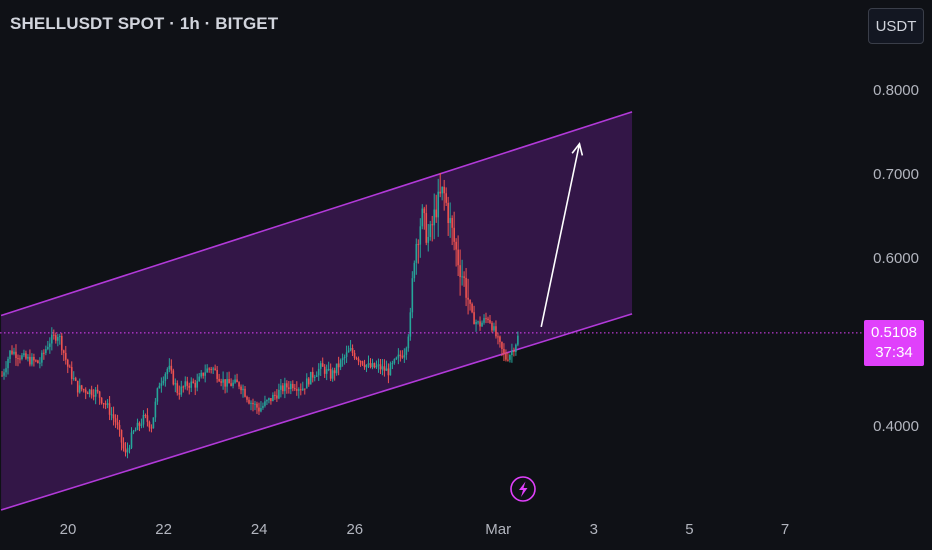  Describe the element at coordinates (523, 489) in the screenshot. I see `lightning-icon` at that location.